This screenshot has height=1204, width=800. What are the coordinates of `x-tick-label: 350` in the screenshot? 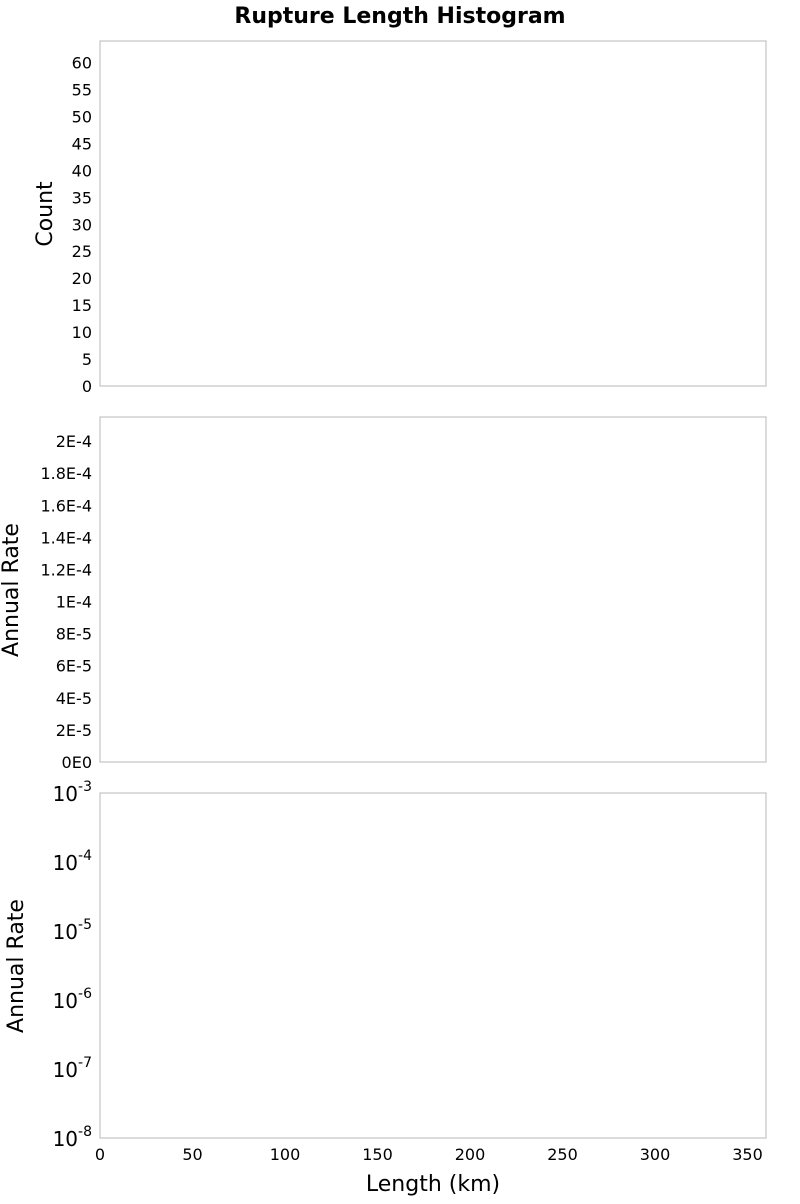 It's located at (747, 1154).